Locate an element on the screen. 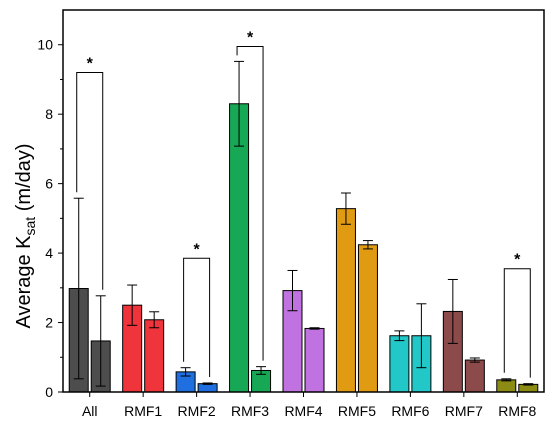 This screenshot has height=428, width=550. y-tick-label-8: 8 is located at coordinates (49, 114).